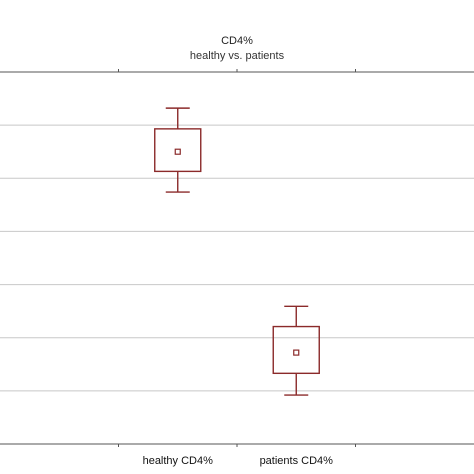  I want to click on chart-subtitle: healthy vs. patients, so click(237, 56).